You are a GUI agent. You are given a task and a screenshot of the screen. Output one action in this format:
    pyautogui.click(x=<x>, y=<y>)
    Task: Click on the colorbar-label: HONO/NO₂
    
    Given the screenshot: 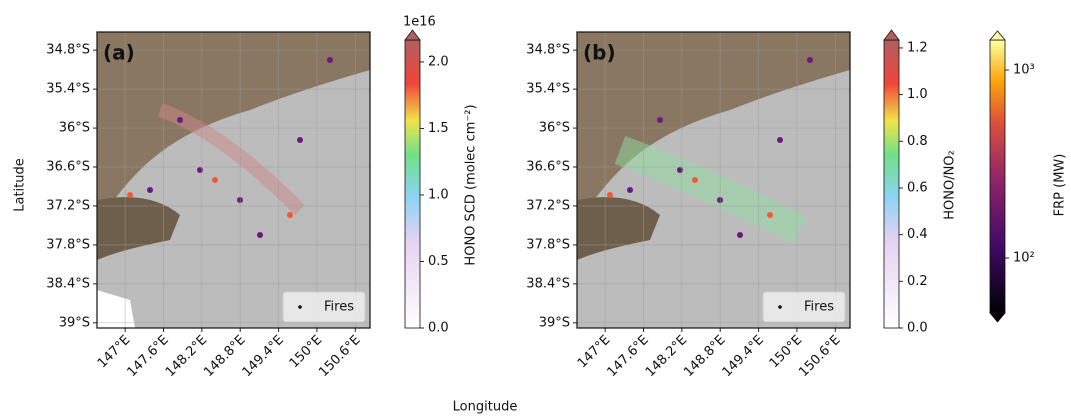 What is the action you would take?
    pyautogui.click(x=950, y=185)
    